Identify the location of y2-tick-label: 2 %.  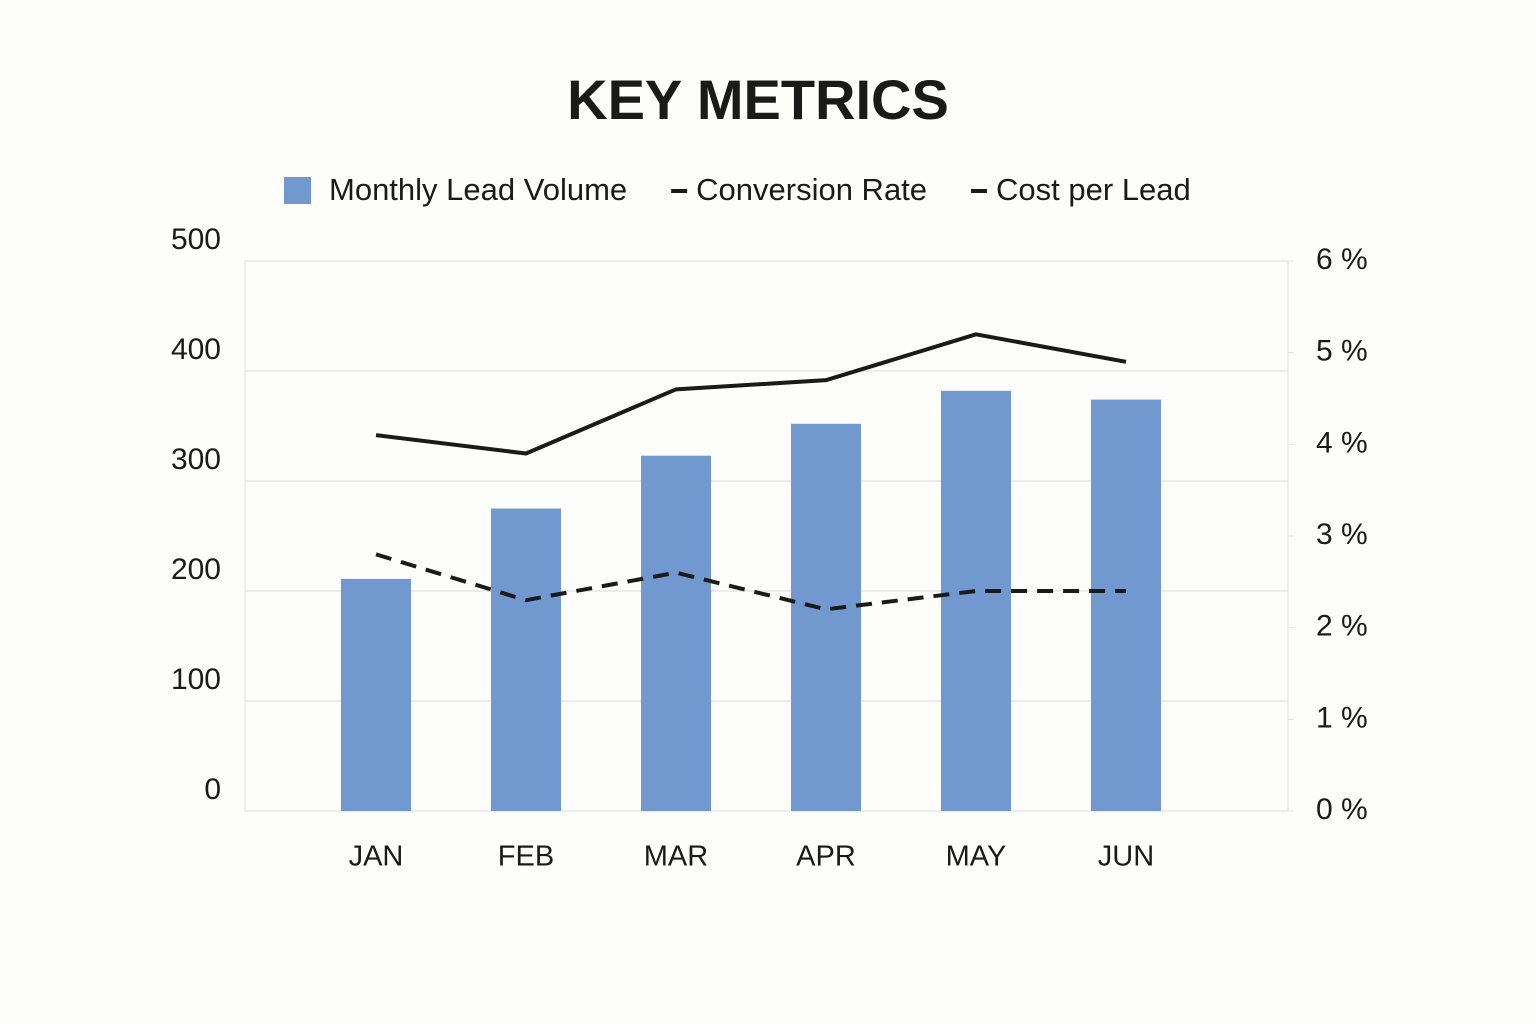
(1342, 626).